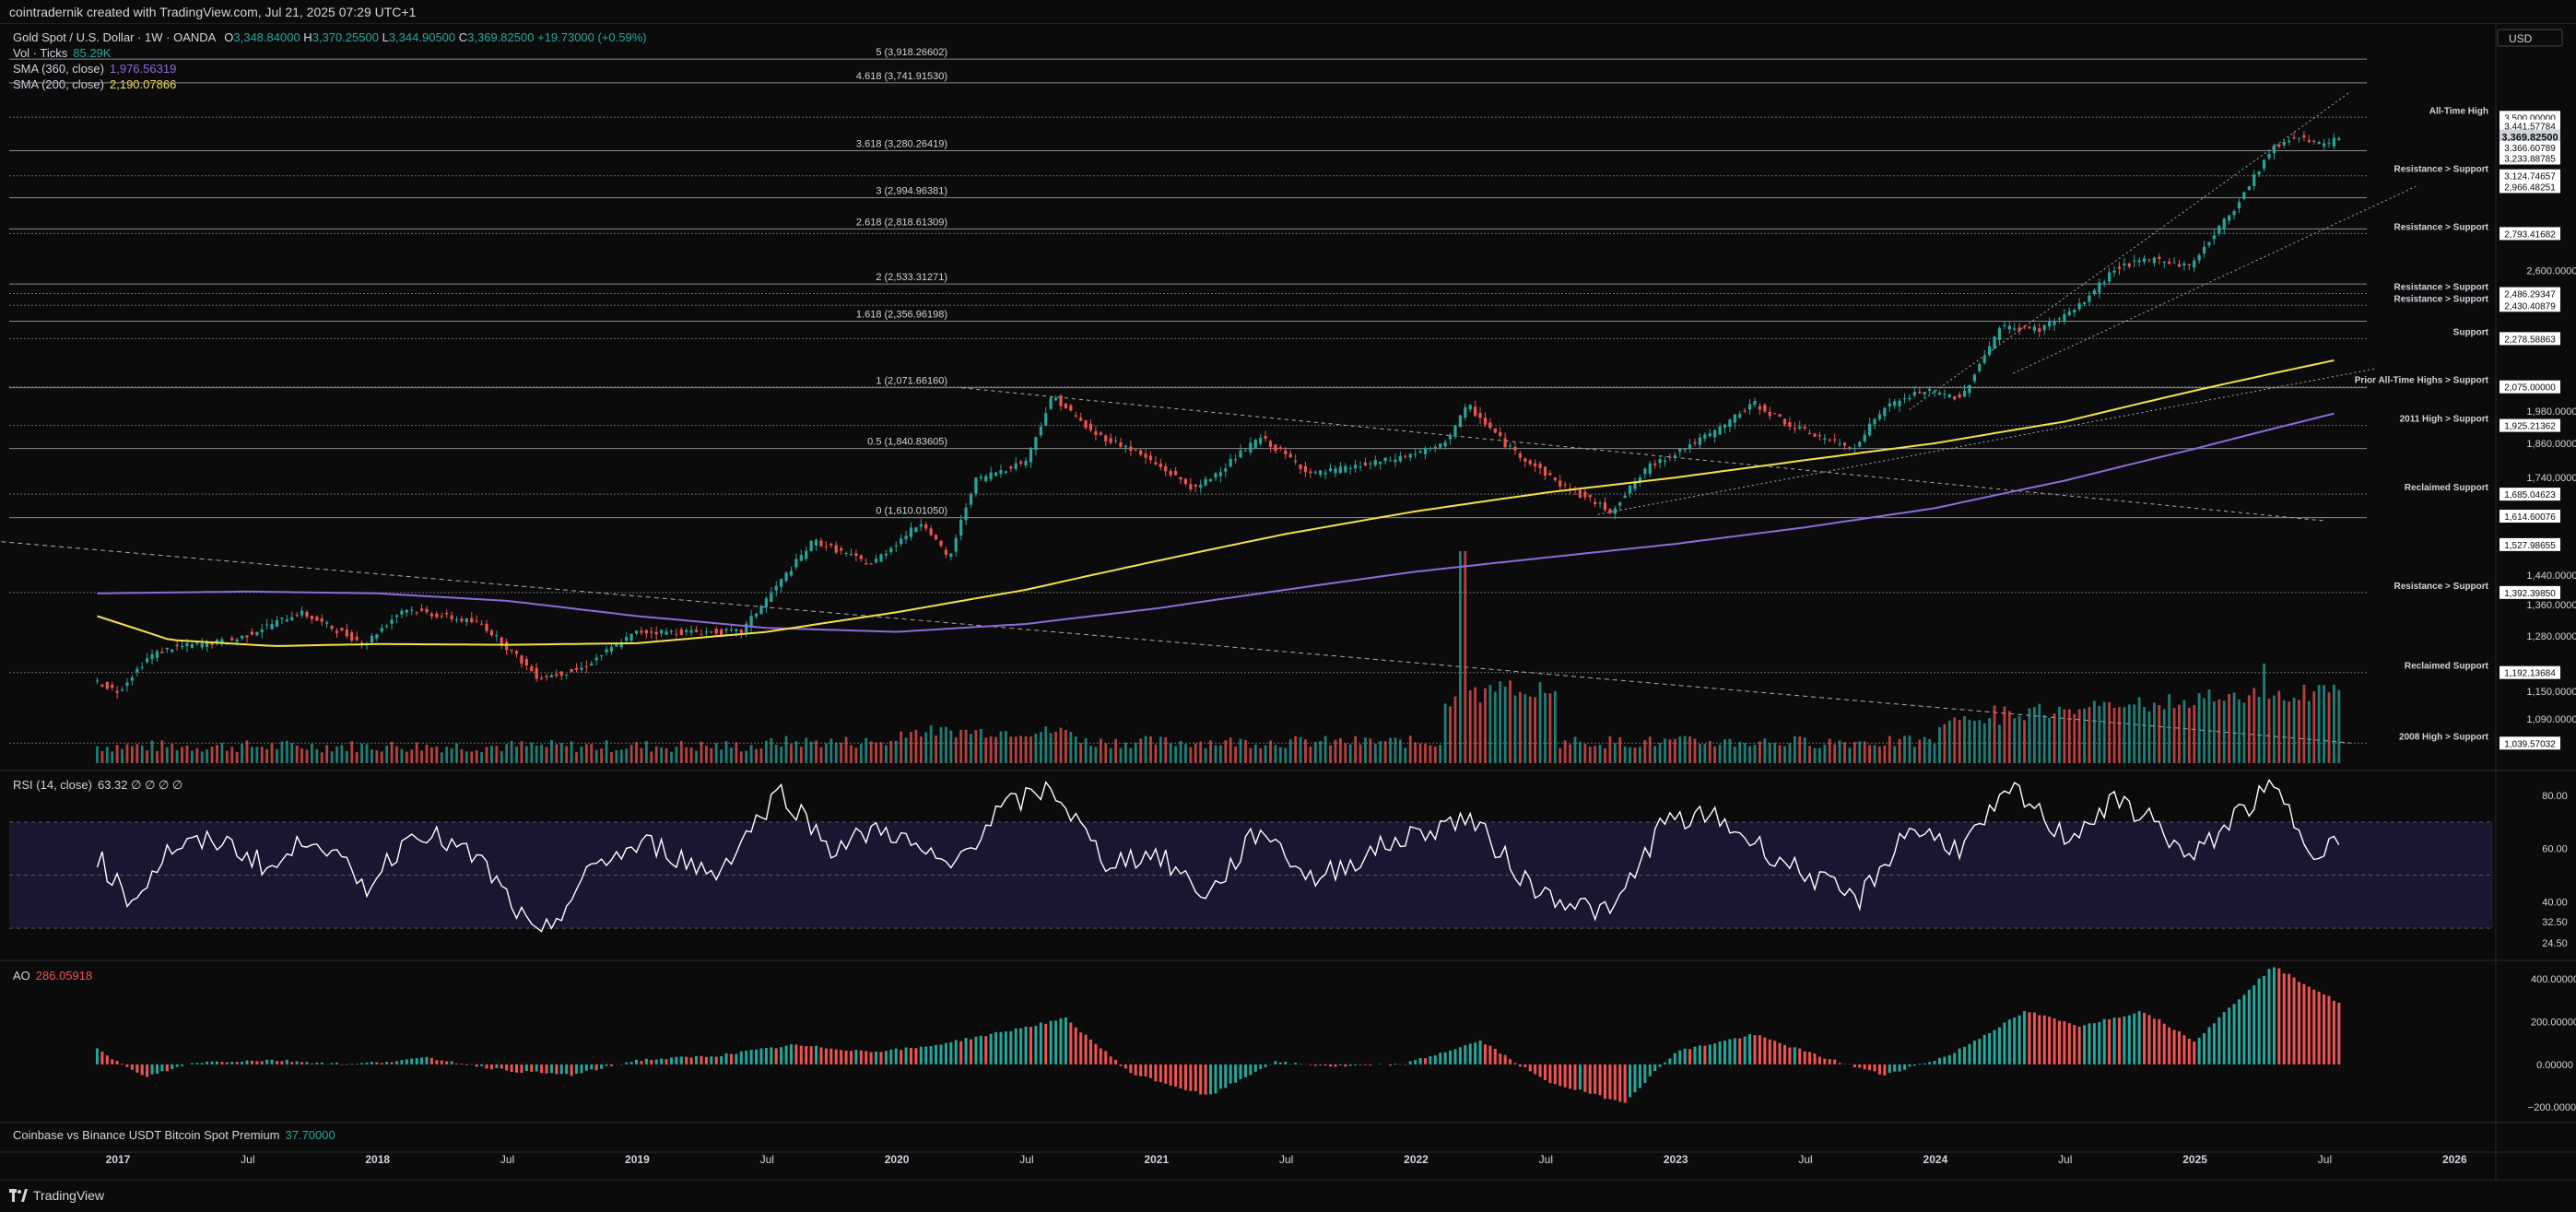  What do you see at coordinates (1288, 1196) in the screenshot?
I see `bottom-bar: TradingView` at bounding box center [1288, 1196].